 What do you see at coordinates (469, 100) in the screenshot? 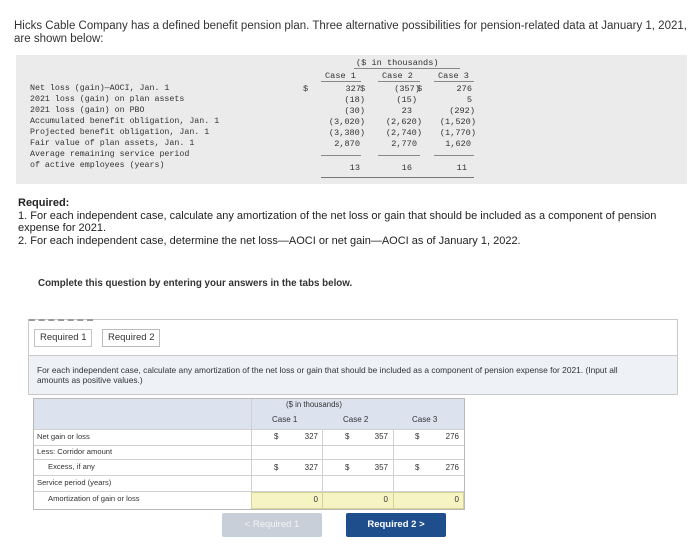
I see `data-cell: 5` at bounding box center [469, 100].